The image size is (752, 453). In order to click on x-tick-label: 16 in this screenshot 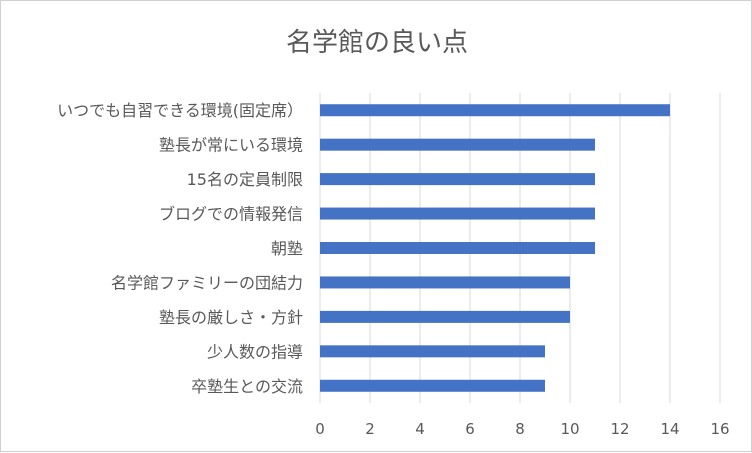, I will do `click(719, 429)`.